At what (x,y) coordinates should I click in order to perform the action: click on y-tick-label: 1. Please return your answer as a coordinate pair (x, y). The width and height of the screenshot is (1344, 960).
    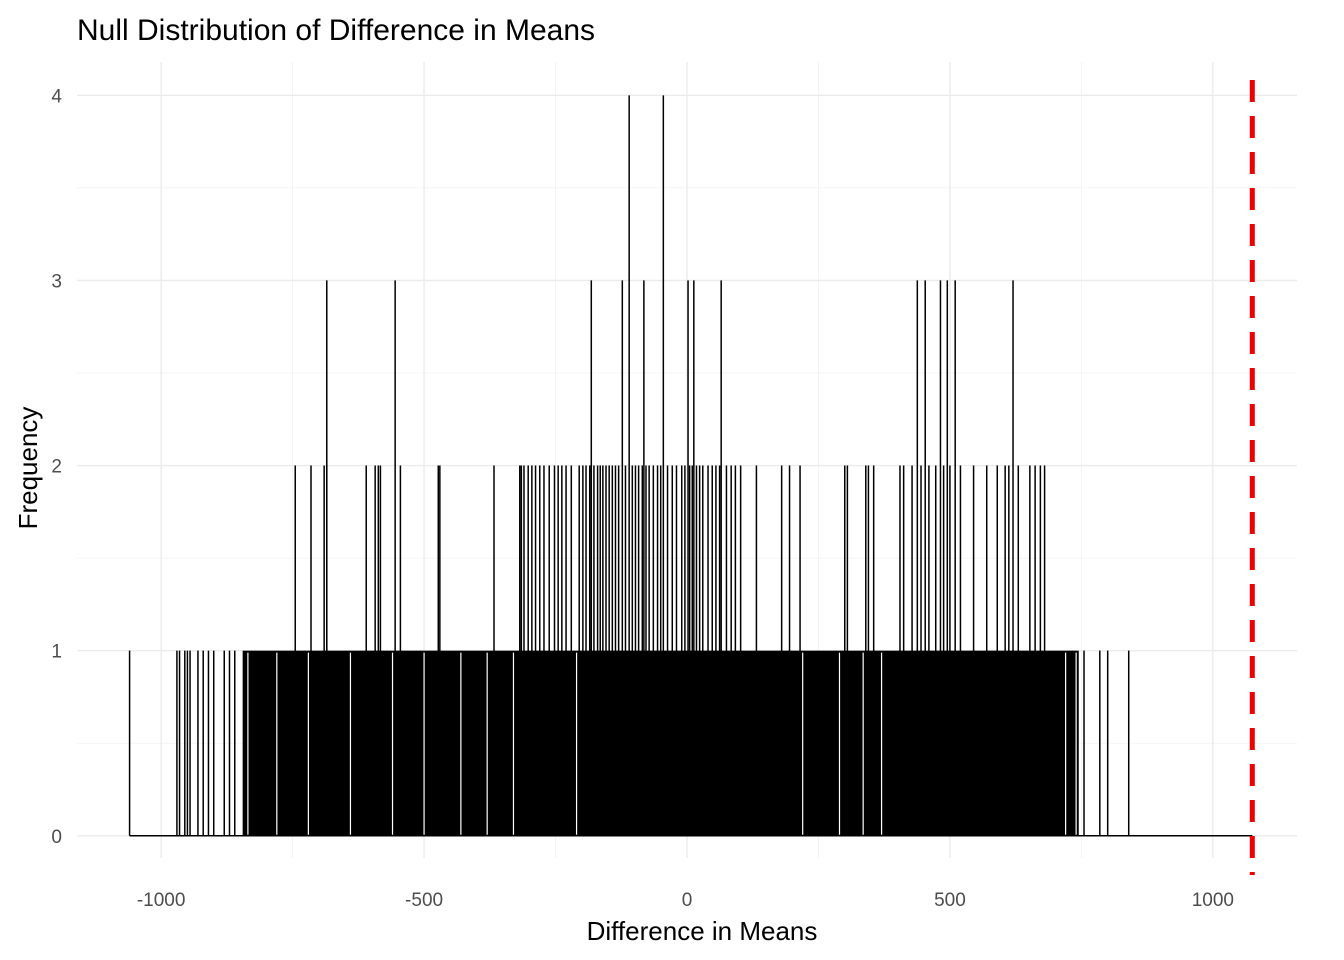
    Looking at the image, I should click on (56, 652).